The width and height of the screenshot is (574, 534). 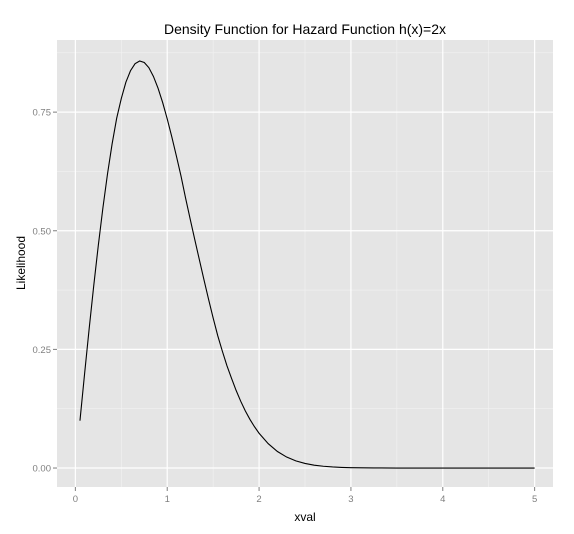 What do you see at coordinates (21, 263) in the screenshot?
I see `y-axis-label: Likelihood` at bounding box center [21, 263].